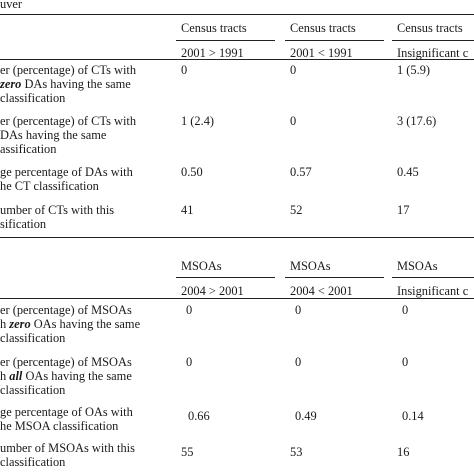  I want to click on section-divider, so click(237, 237).